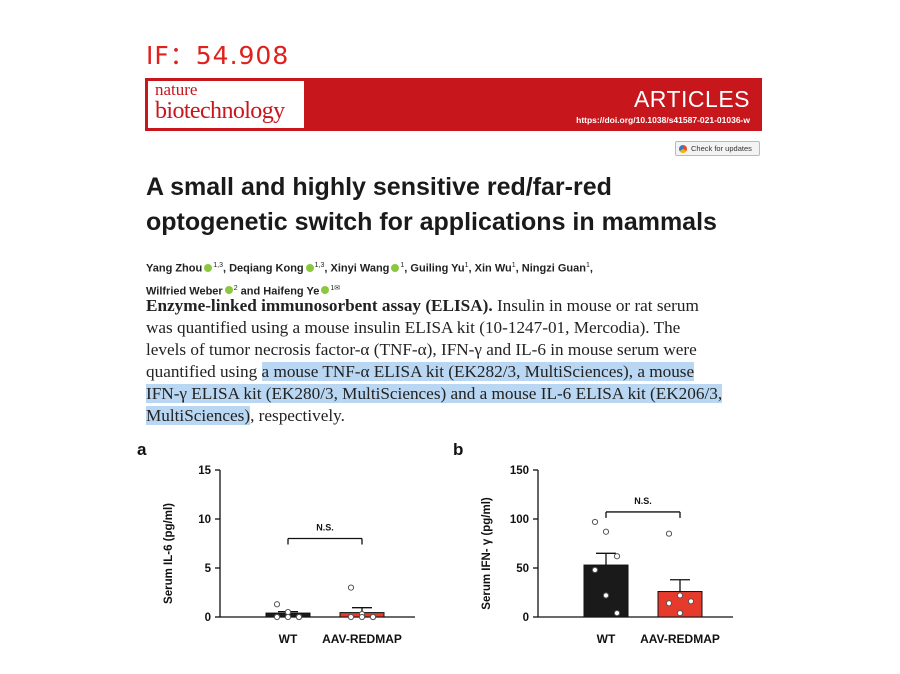  What do you see at coordinates (204, 371) in the screenshot?
I see `methods-text: quantified using` at bounding box center [204, 371].